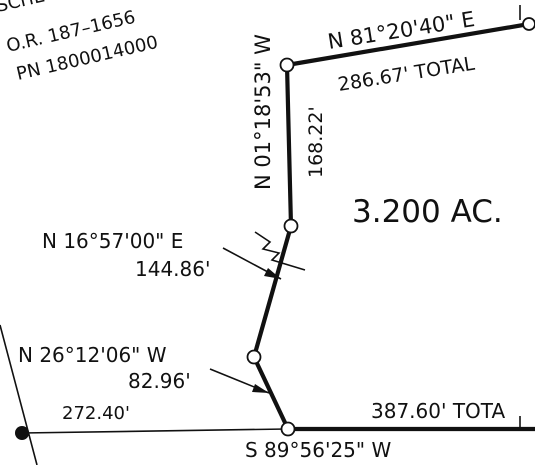 The width and height of the screenshot is (535, 465). What do you see at coordinates (172, 269) in the screenshot?
I see `middle-leg-distance-label: 144.86'` at bounding box center [172, 269].